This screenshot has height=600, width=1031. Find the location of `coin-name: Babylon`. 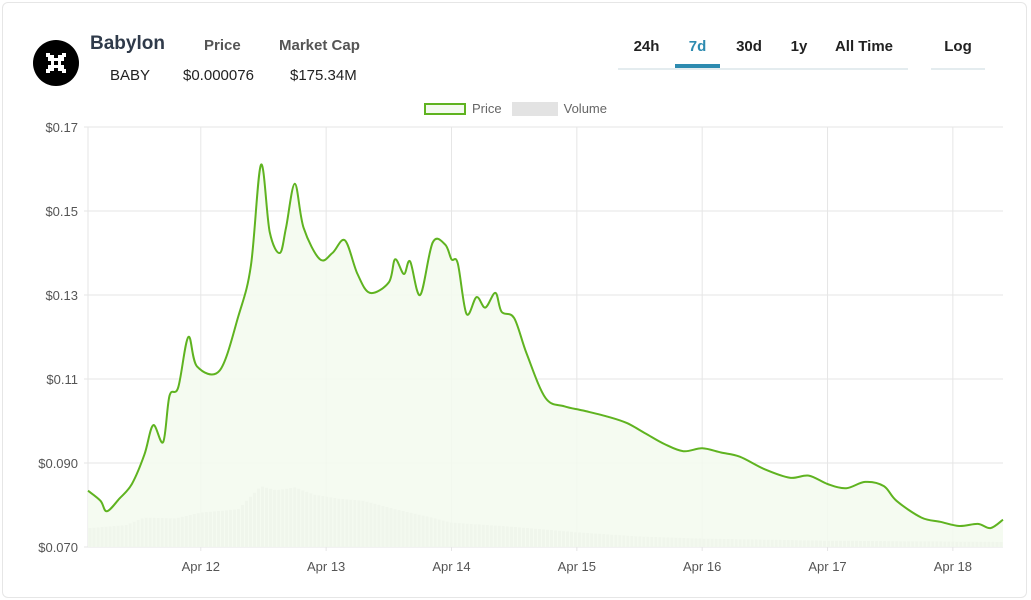

coin-name: Babylon is located at coordinates (127, 43).